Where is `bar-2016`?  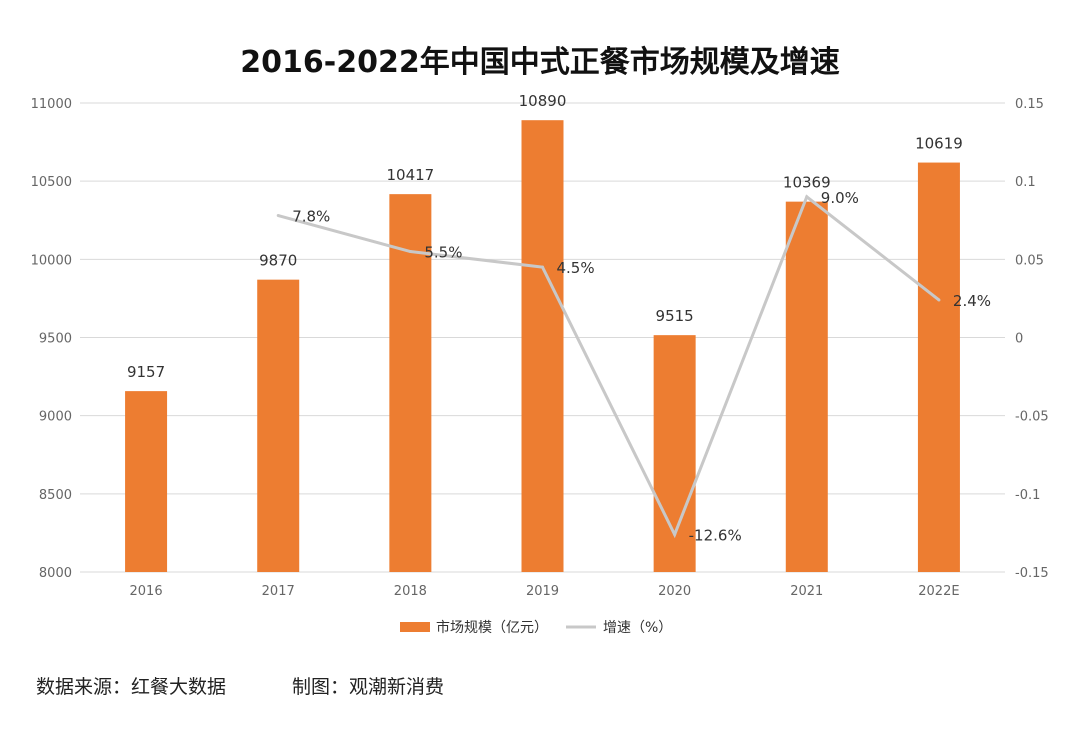 bar-2016 is located at coordinates (146, 481).